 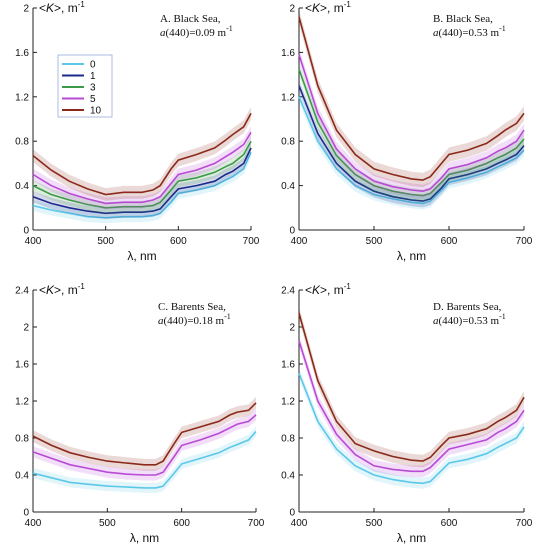 What do you see at coordinates (93, 88) in the screenshot?
I see `legend-label: 3` at bounding box center [93, 88].